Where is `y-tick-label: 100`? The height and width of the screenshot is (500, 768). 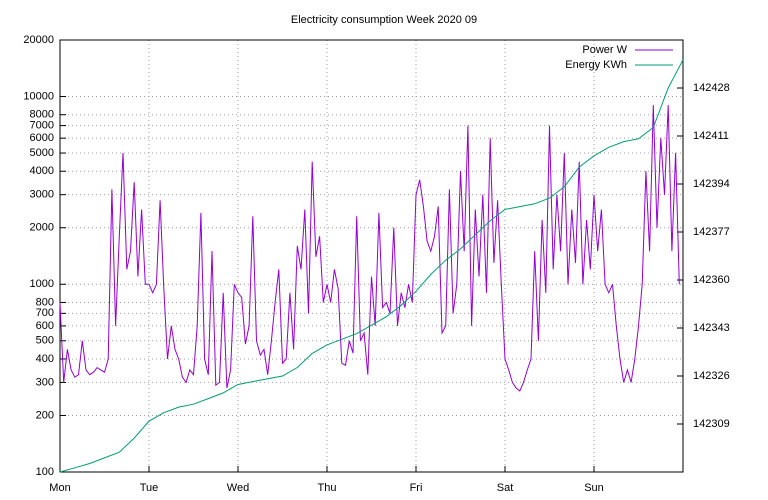
y-tick-label: 100 is located at coordinates (45, 472).